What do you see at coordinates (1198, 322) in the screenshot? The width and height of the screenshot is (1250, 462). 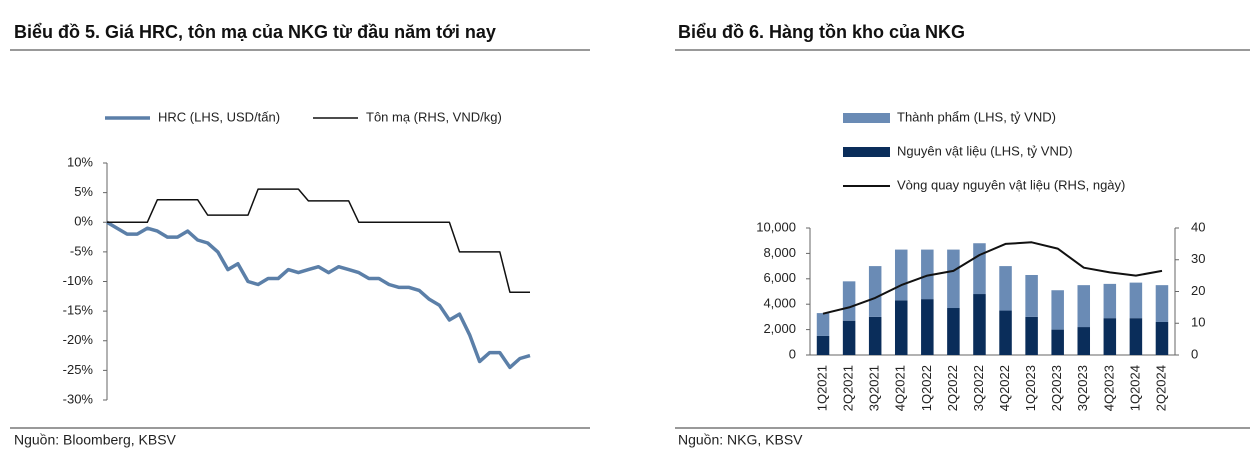 I see `y2-tick-label: 10` at bounding box center [1198, 322].